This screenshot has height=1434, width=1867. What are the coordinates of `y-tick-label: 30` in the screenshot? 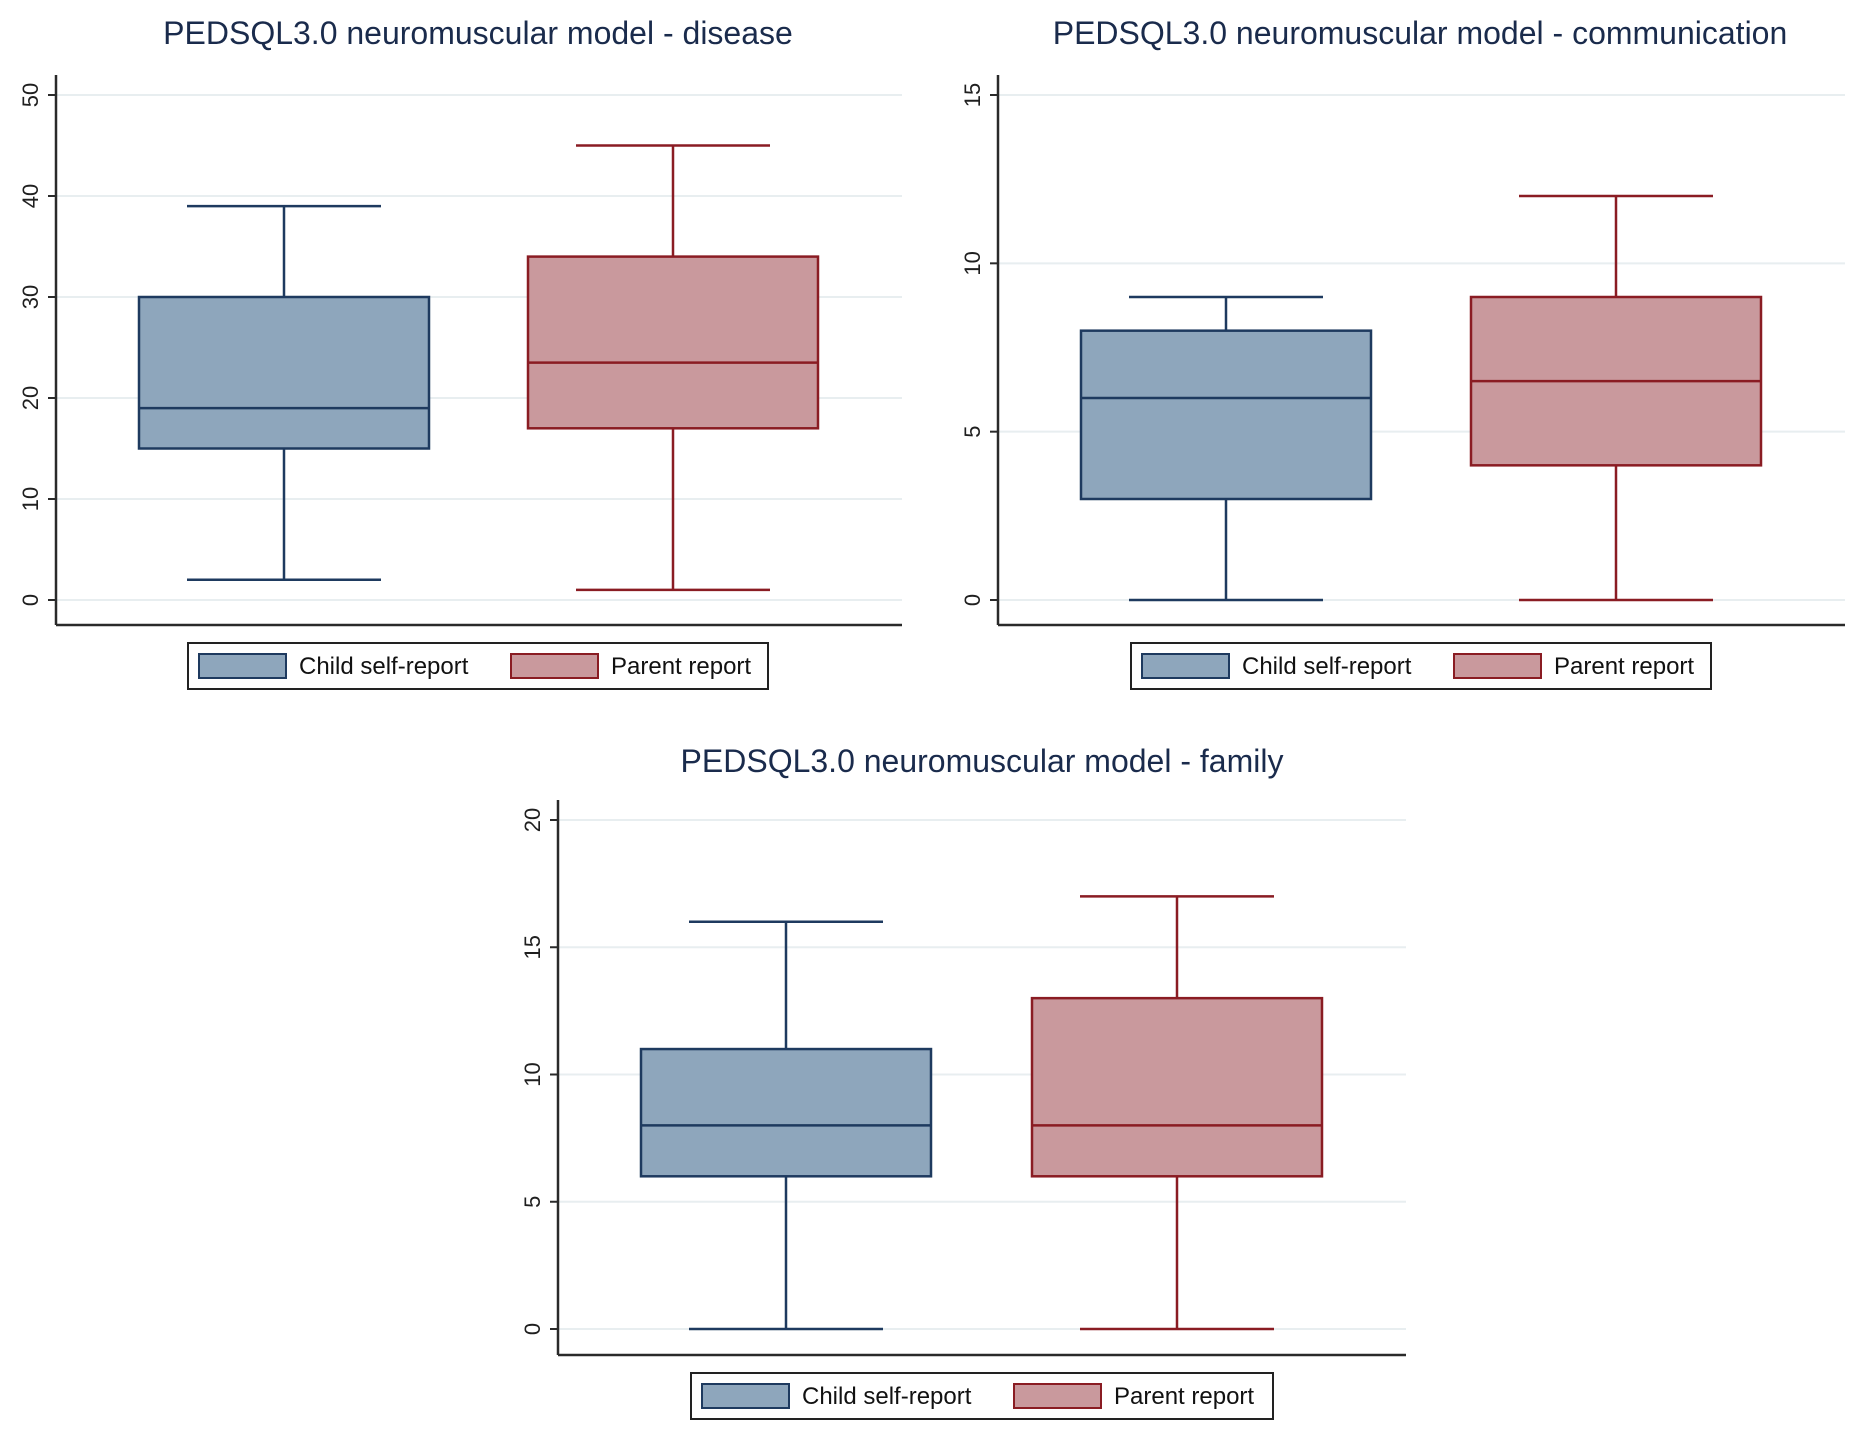 It's located at (30, 297).